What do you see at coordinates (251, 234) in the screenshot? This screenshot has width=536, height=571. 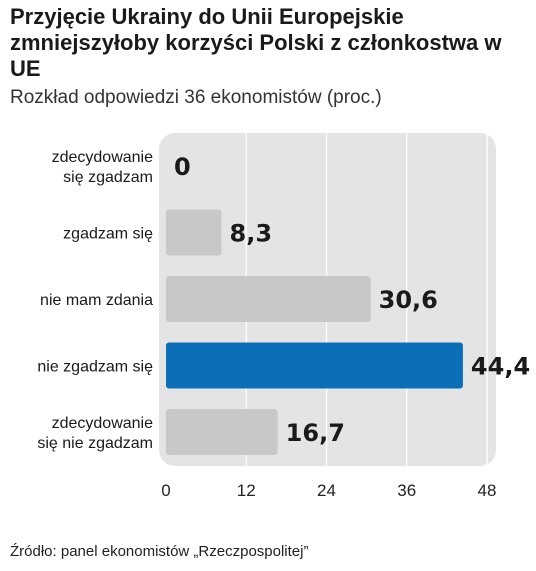 I see `value-label: 8,3` at bounding box center [251, 234].